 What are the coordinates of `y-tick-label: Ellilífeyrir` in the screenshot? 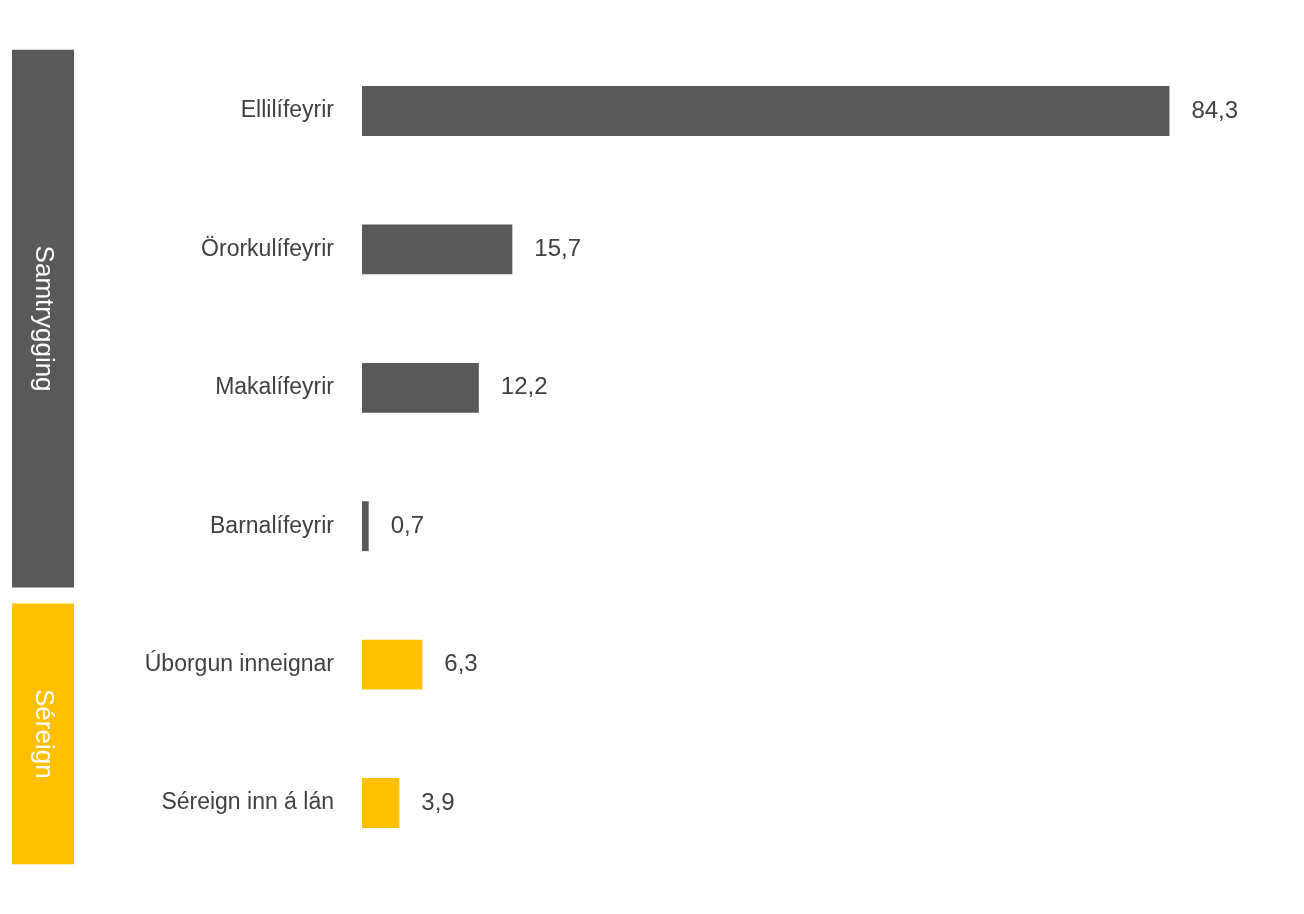 It's located at (287, 109).